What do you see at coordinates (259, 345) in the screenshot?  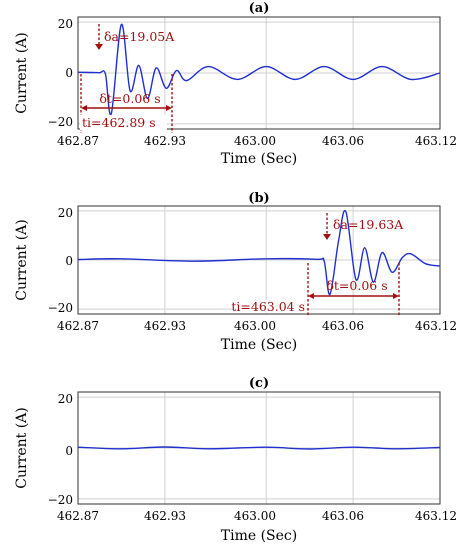 I see `panel-b-x-axis-label: Time (Sec)` at bounding box center [259, 345].